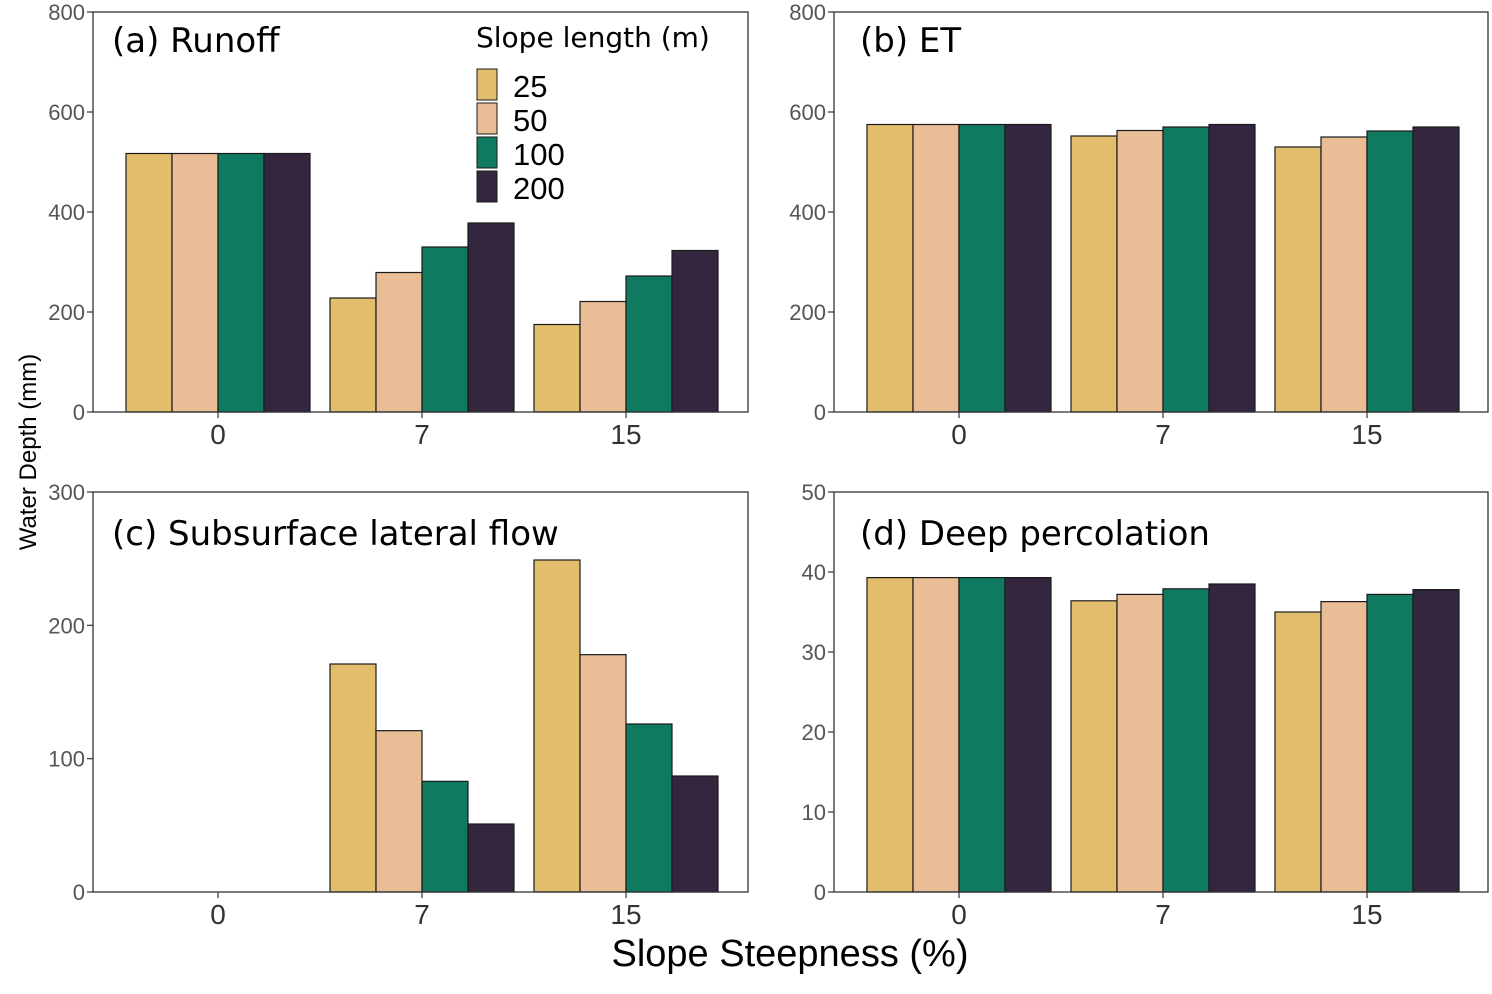  I want to click on y-axis-label: Water Depth (mm), so click(28, 452).